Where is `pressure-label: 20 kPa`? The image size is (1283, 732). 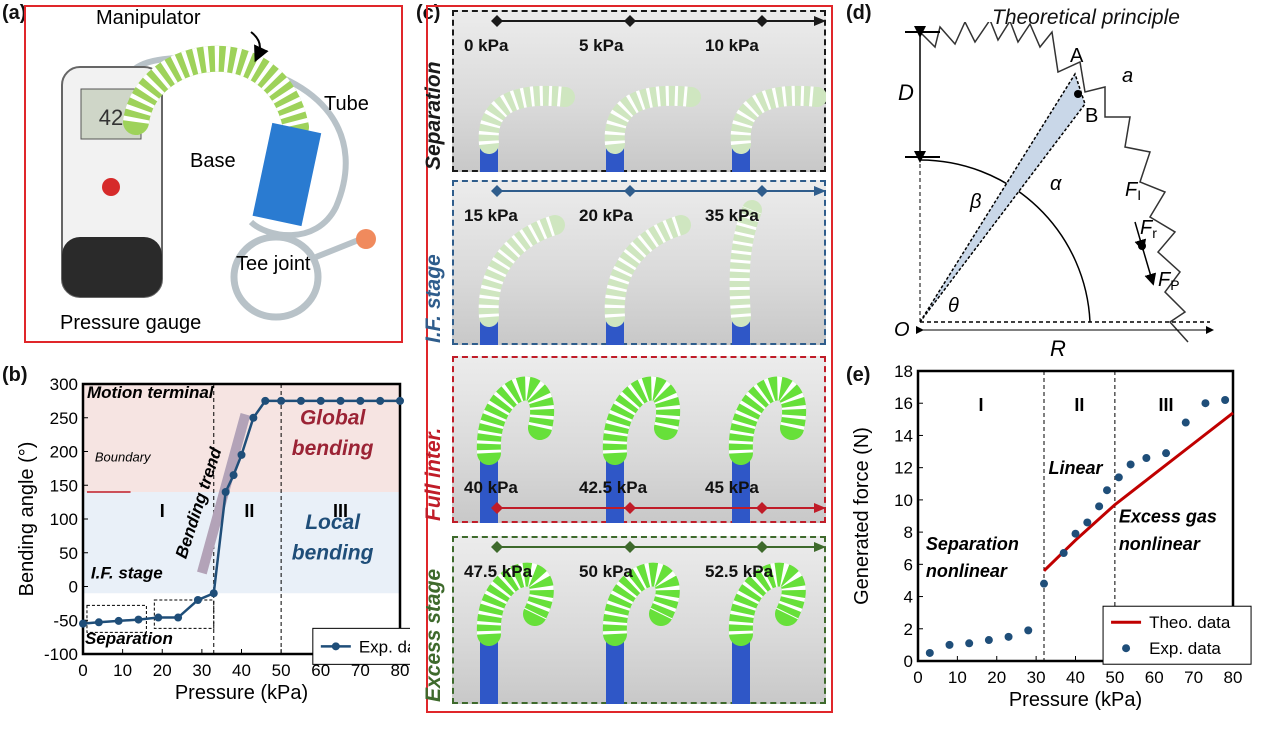 pressure-label: 20 kPa is located at coordinates (606, 215).